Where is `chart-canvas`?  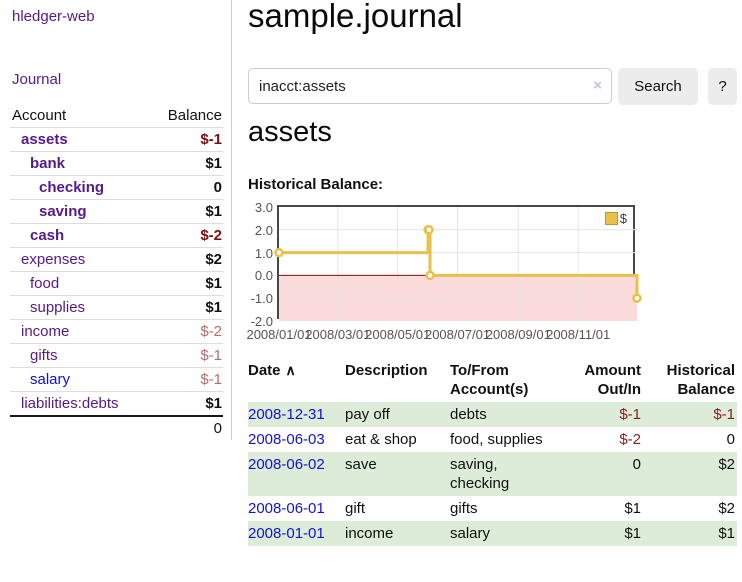
chart-canvas is located at coordinates (458, 264).